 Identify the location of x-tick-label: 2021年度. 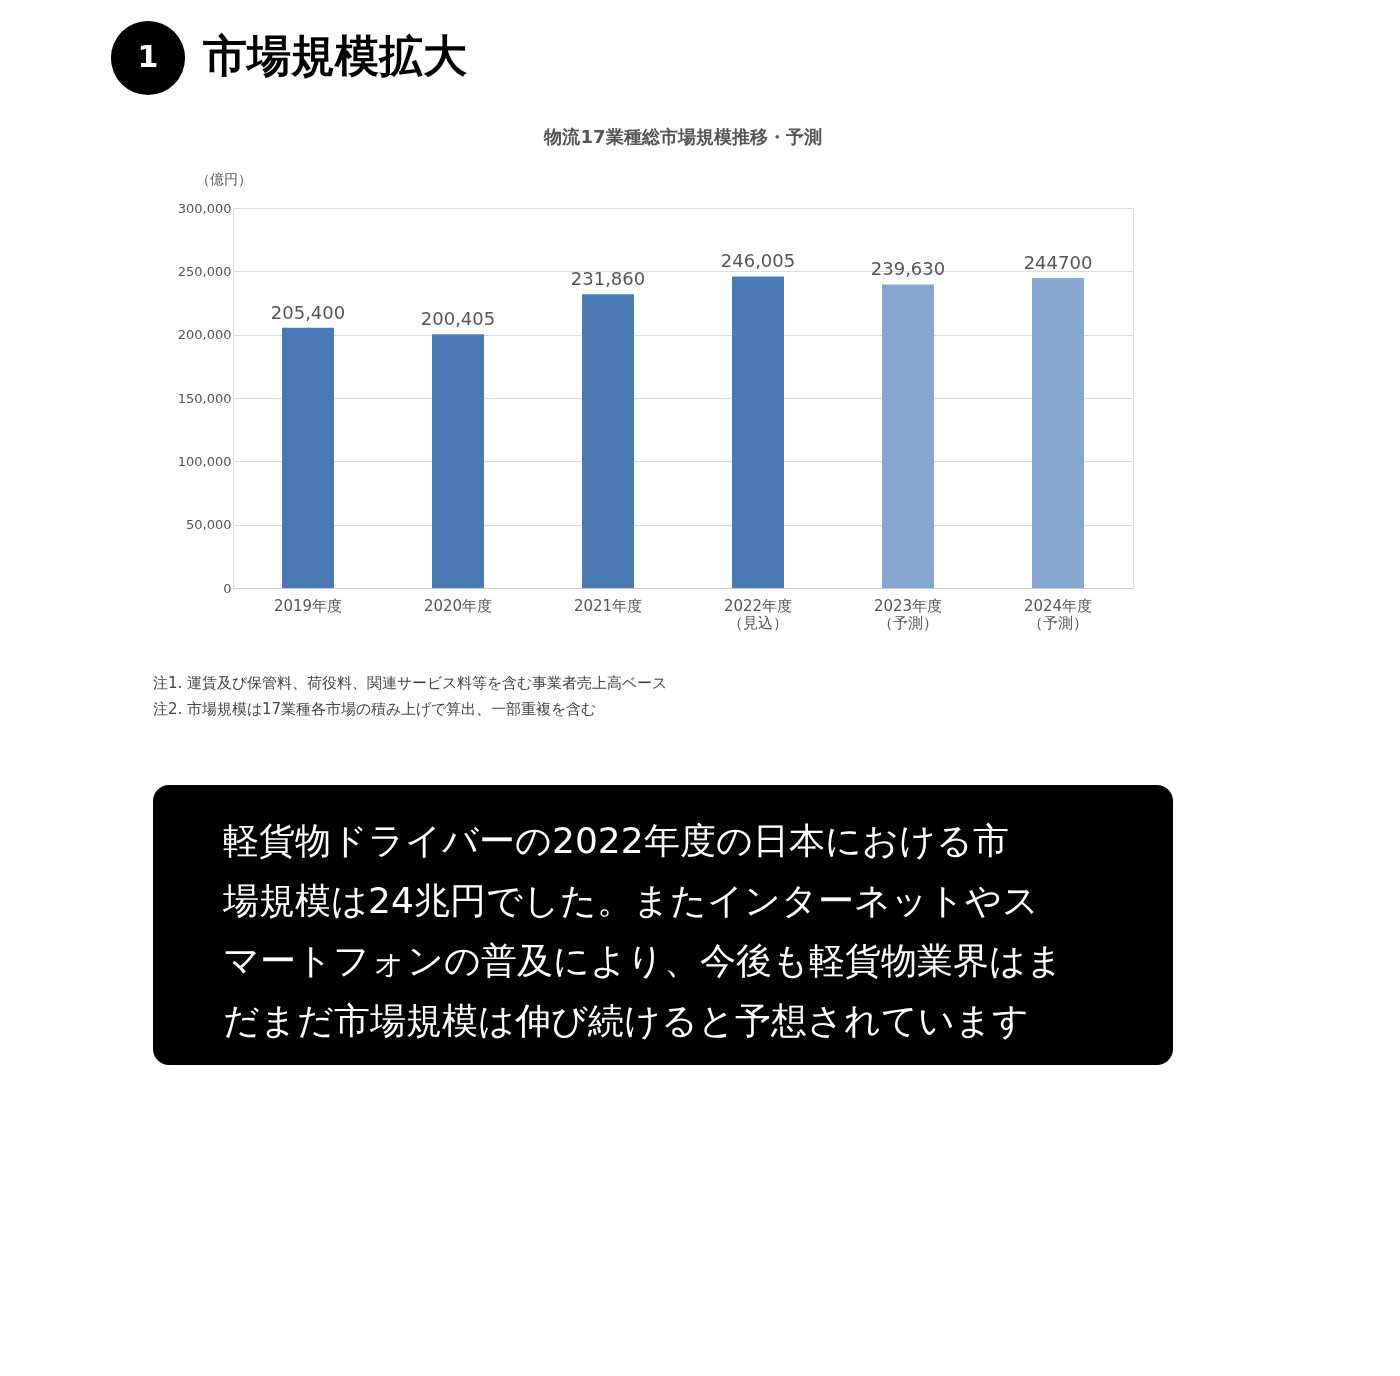
(608, 605).